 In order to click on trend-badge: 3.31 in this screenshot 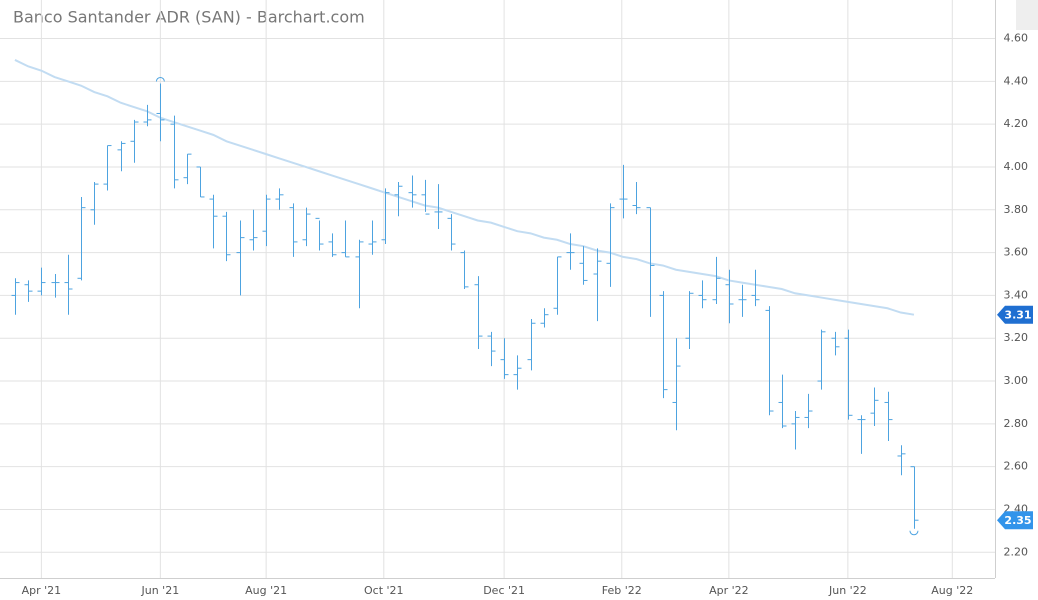, I will do `click(1017, 315)`.